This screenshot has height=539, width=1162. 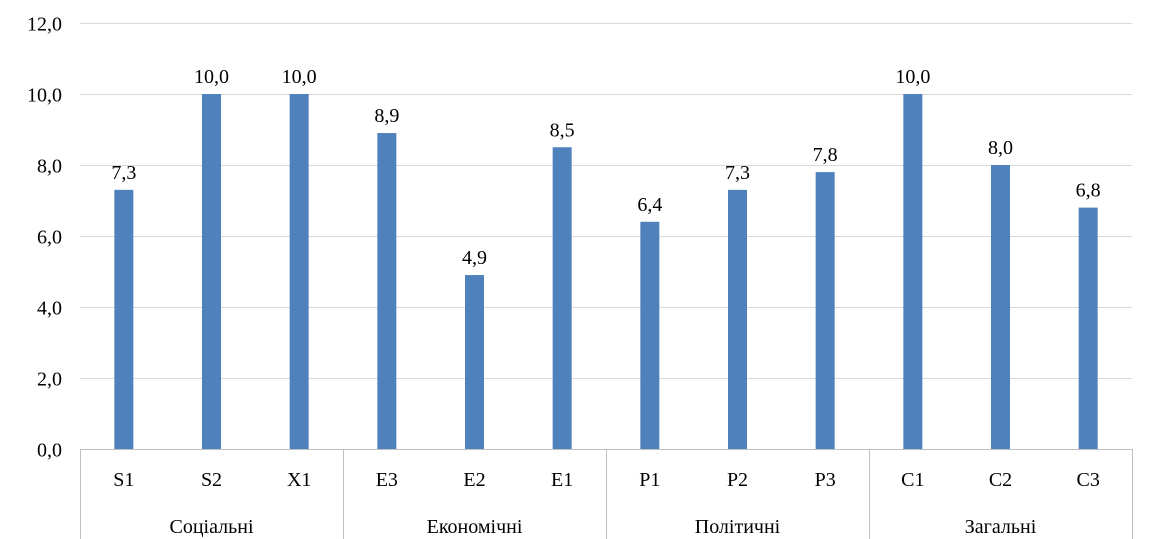 What do you see at coordinates (49, 380) in the screenshot?
I see `y-tick-label: 2,0` at bounding box center [49, 380].